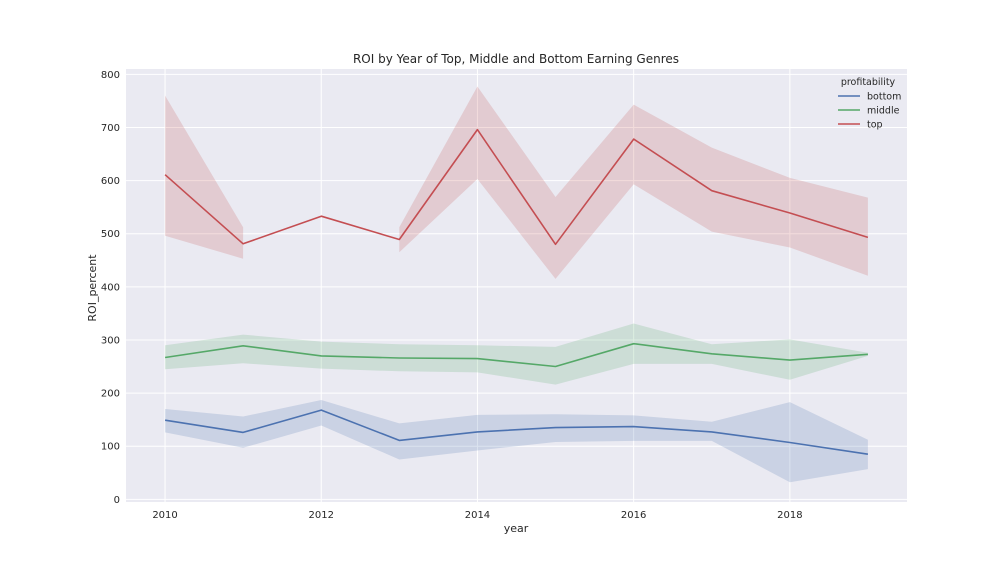 The width and height of the screenshot is (1008, 576). What do you see at coordinates (875, 125) in the screenshot?
I see `legend-label-top: top` at bounding box center [875, 125].